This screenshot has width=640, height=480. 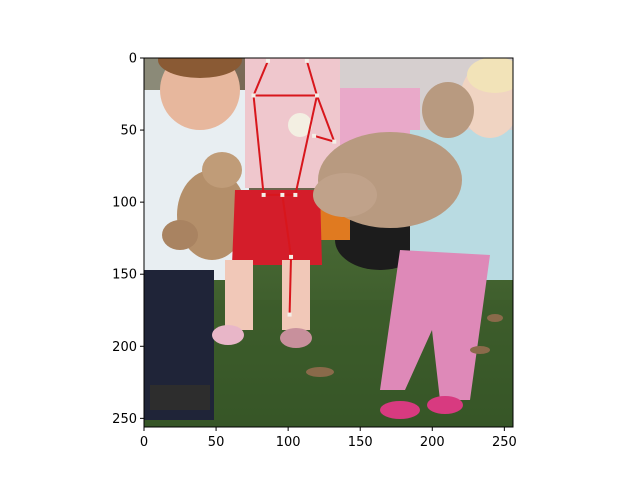 What do you see at coordinates (128, 239) in the screenshot?
I see `y-axis: 0 50 100 150 200 250` at bounding box center [128, 239].